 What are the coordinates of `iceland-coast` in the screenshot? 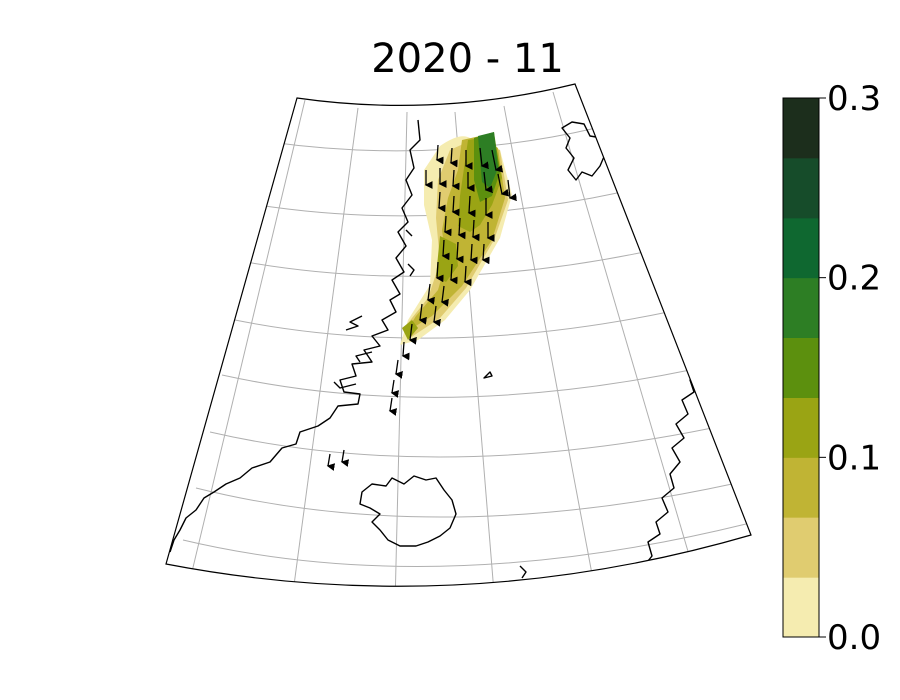 It's located at (408, 511).